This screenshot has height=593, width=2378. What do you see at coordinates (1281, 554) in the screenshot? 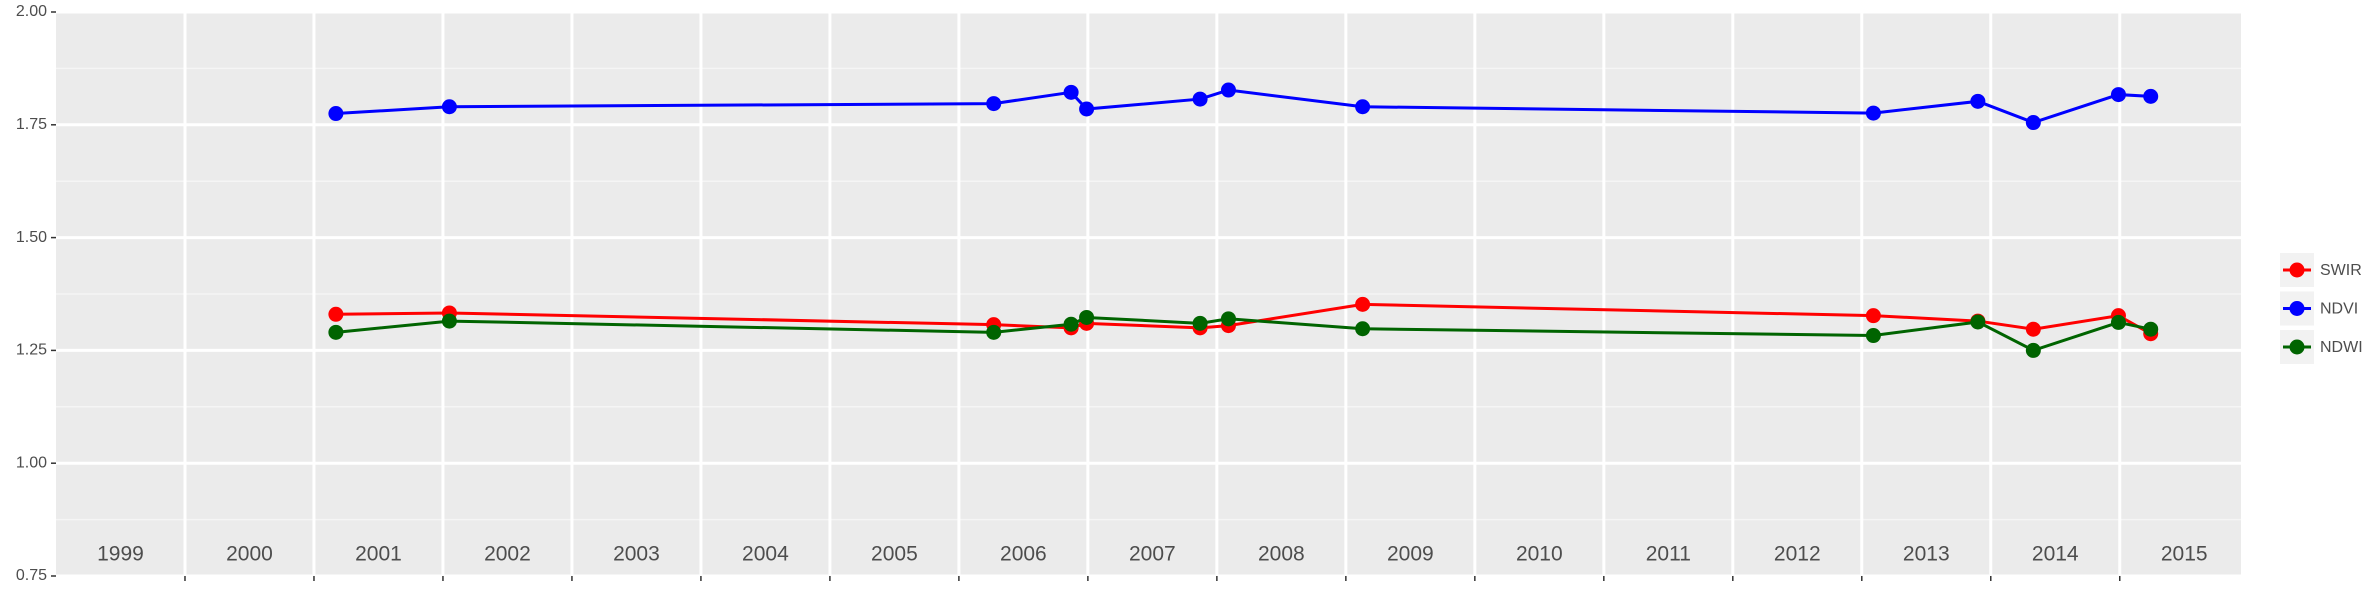
I see `year-label: 2008` at bounding box center [1281, 554].